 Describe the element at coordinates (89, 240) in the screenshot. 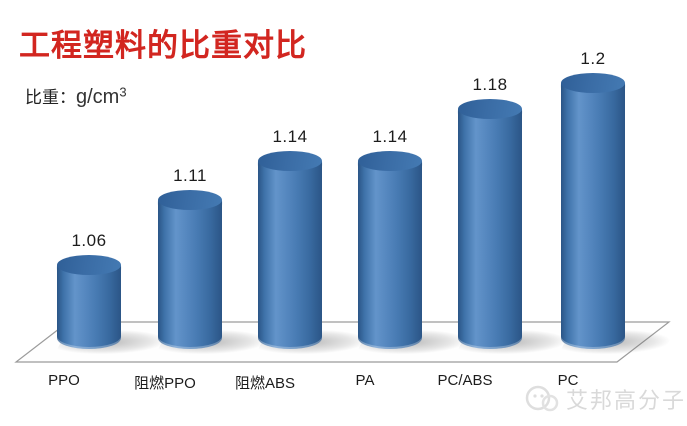

I see `bar-value-label: 1.06` at that location.